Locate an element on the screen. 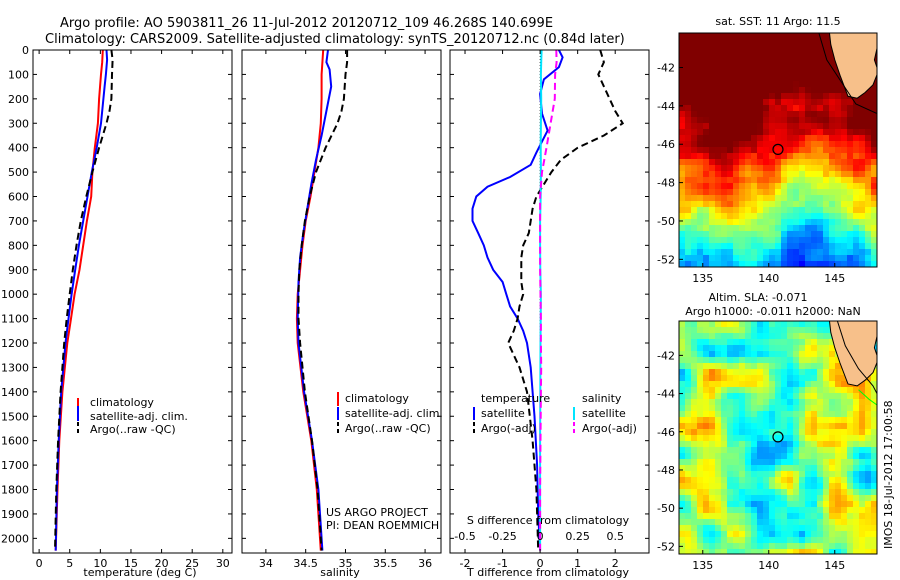 This screenshot has height=580, width=900. legend-header-salinity: salinity is located at coordinates (602, 398).